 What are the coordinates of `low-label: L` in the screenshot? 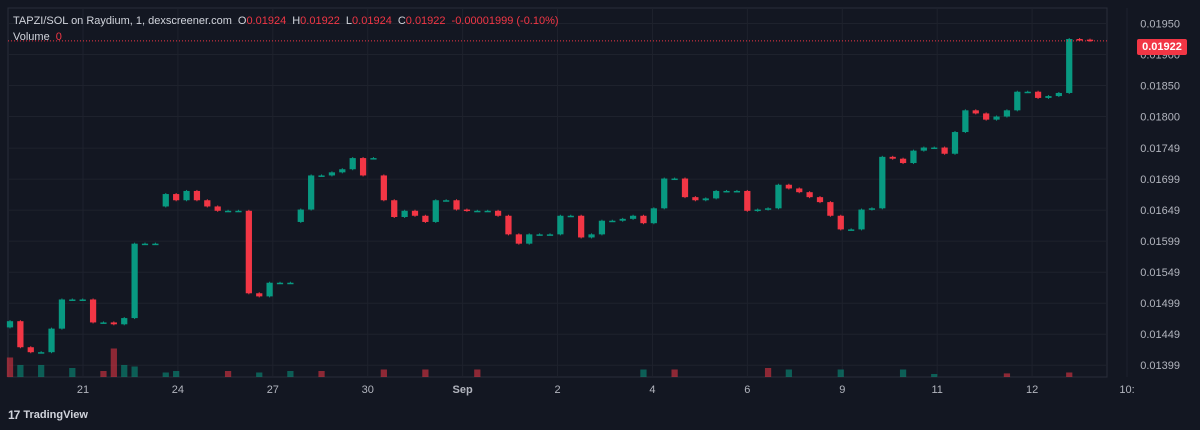 It's located at (349, 21).